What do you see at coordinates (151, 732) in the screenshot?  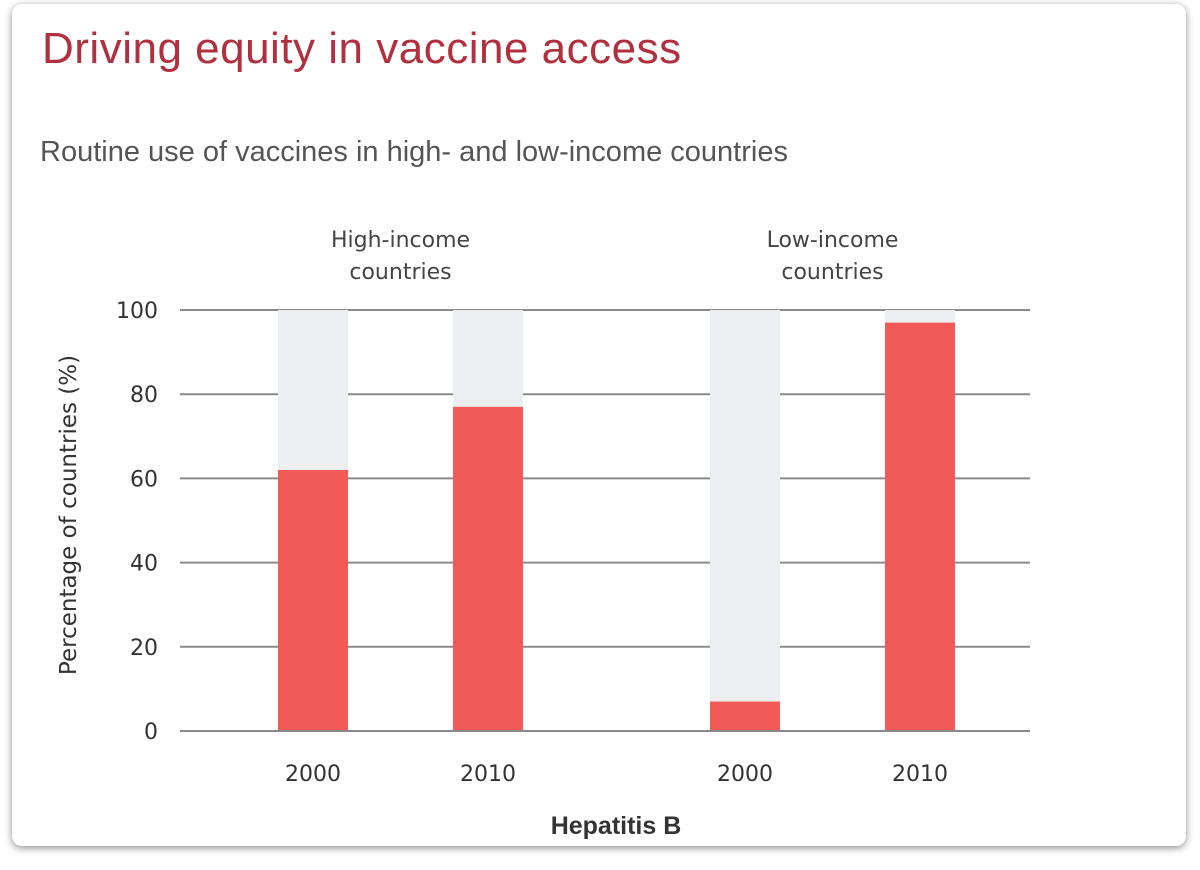 I see `y-tick-label: 0` at bounding box center [151, 732].